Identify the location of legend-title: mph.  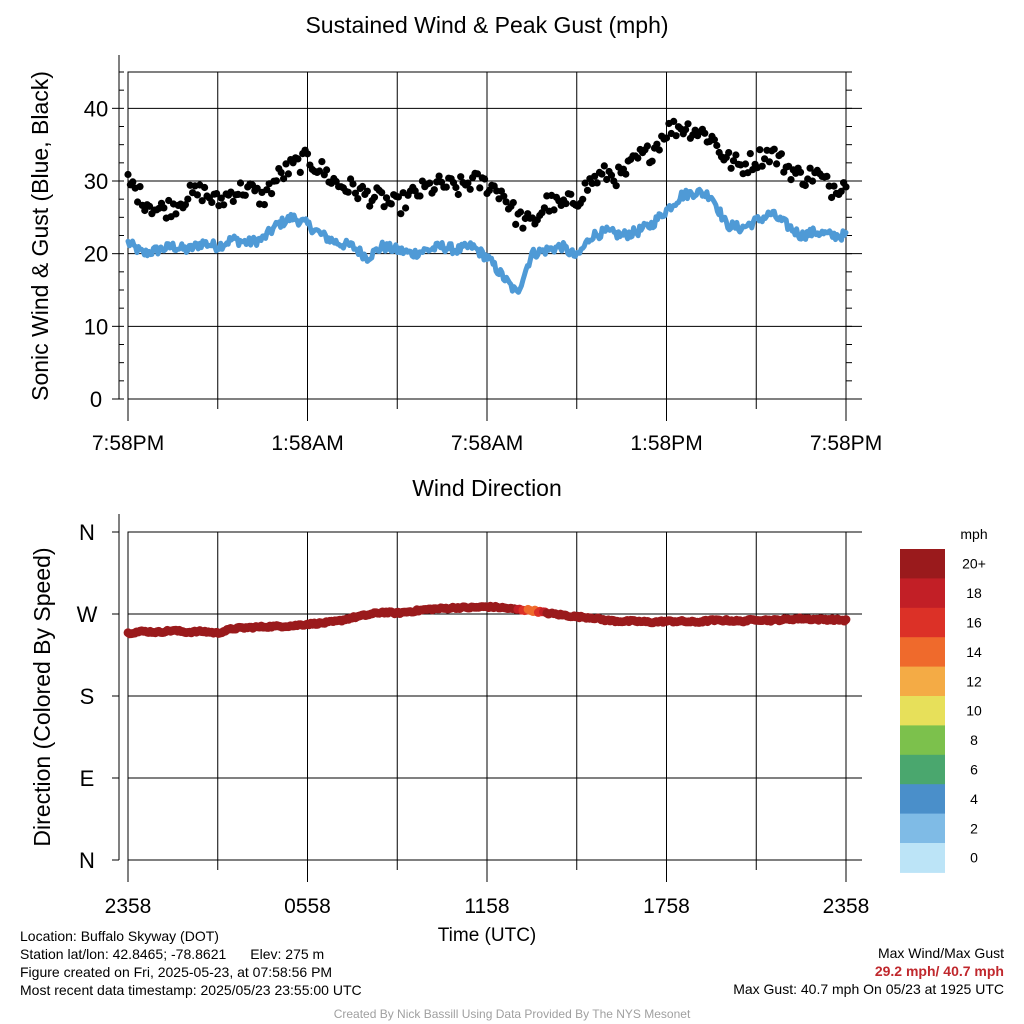
(973, 534).